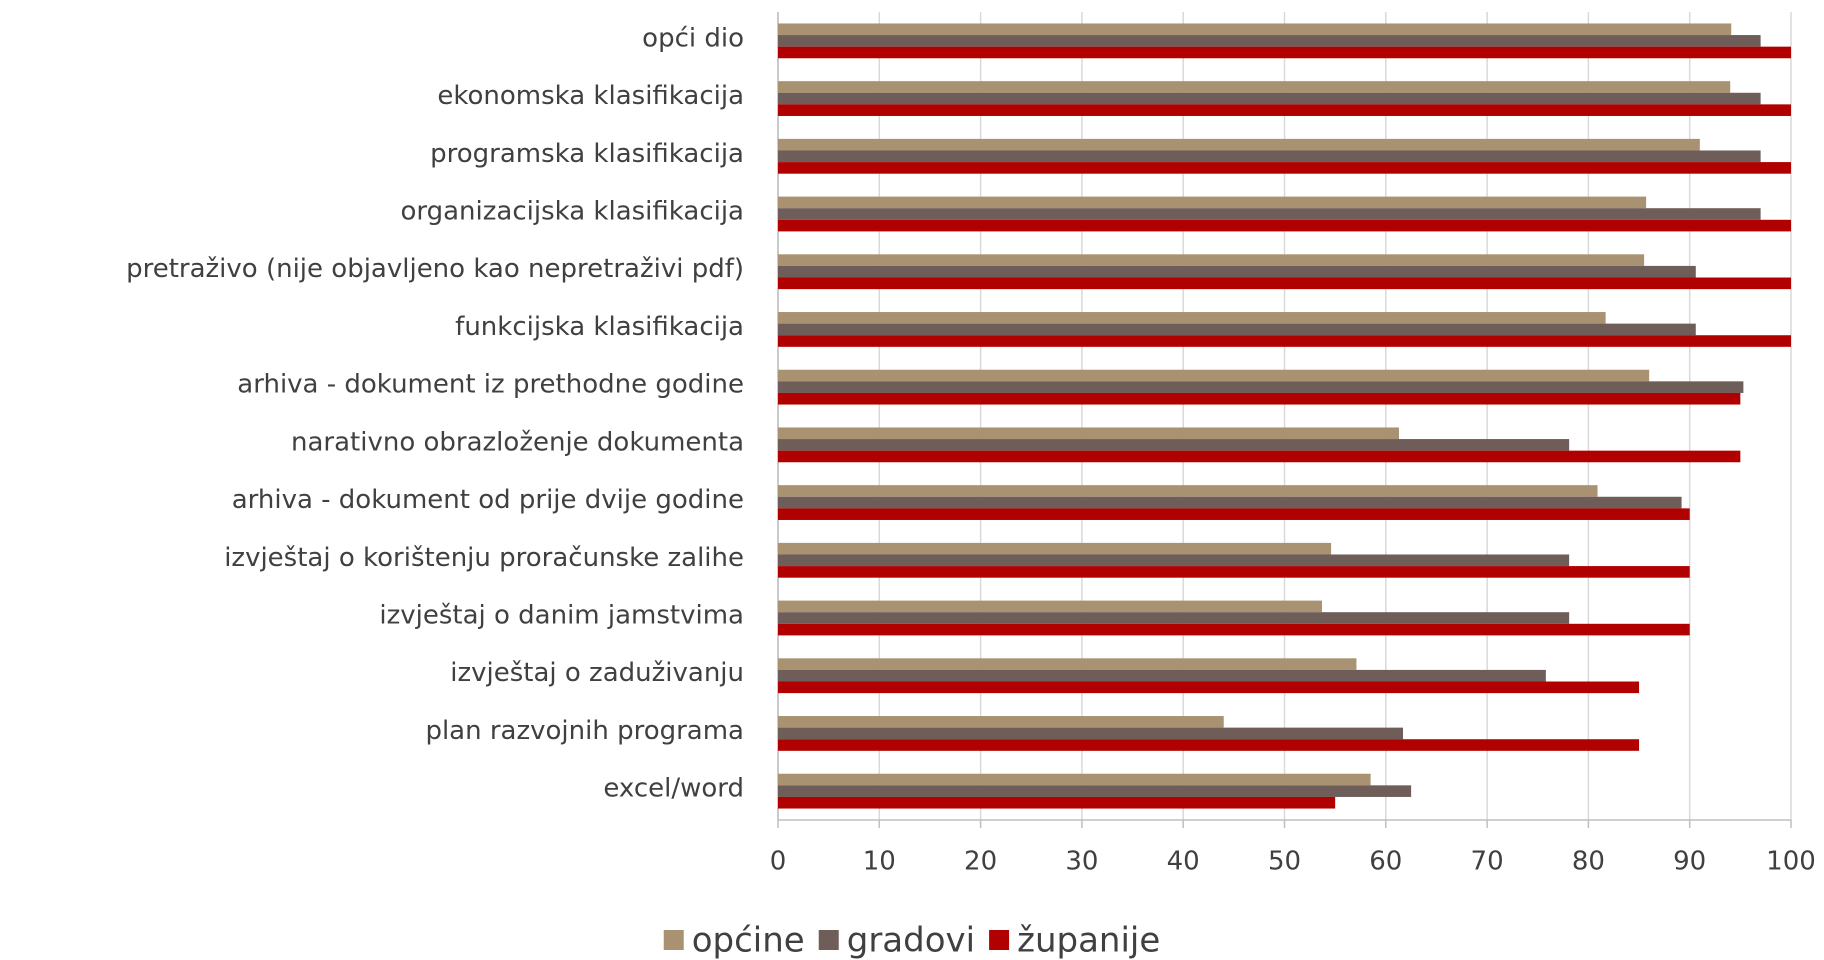  What do you see at coordinates (584, 731) in the screenshot?
I see `category-label: plan razvojnih programa` at bounding box center [584, 731].